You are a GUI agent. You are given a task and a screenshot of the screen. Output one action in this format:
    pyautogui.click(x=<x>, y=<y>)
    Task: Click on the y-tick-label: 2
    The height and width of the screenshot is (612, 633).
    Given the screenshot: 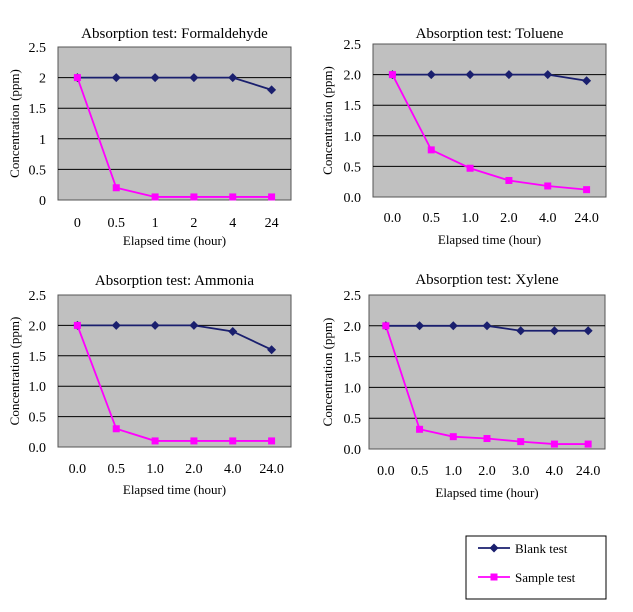 What is the action you would take?
    pyautogui.click(x=42, y=79)
    